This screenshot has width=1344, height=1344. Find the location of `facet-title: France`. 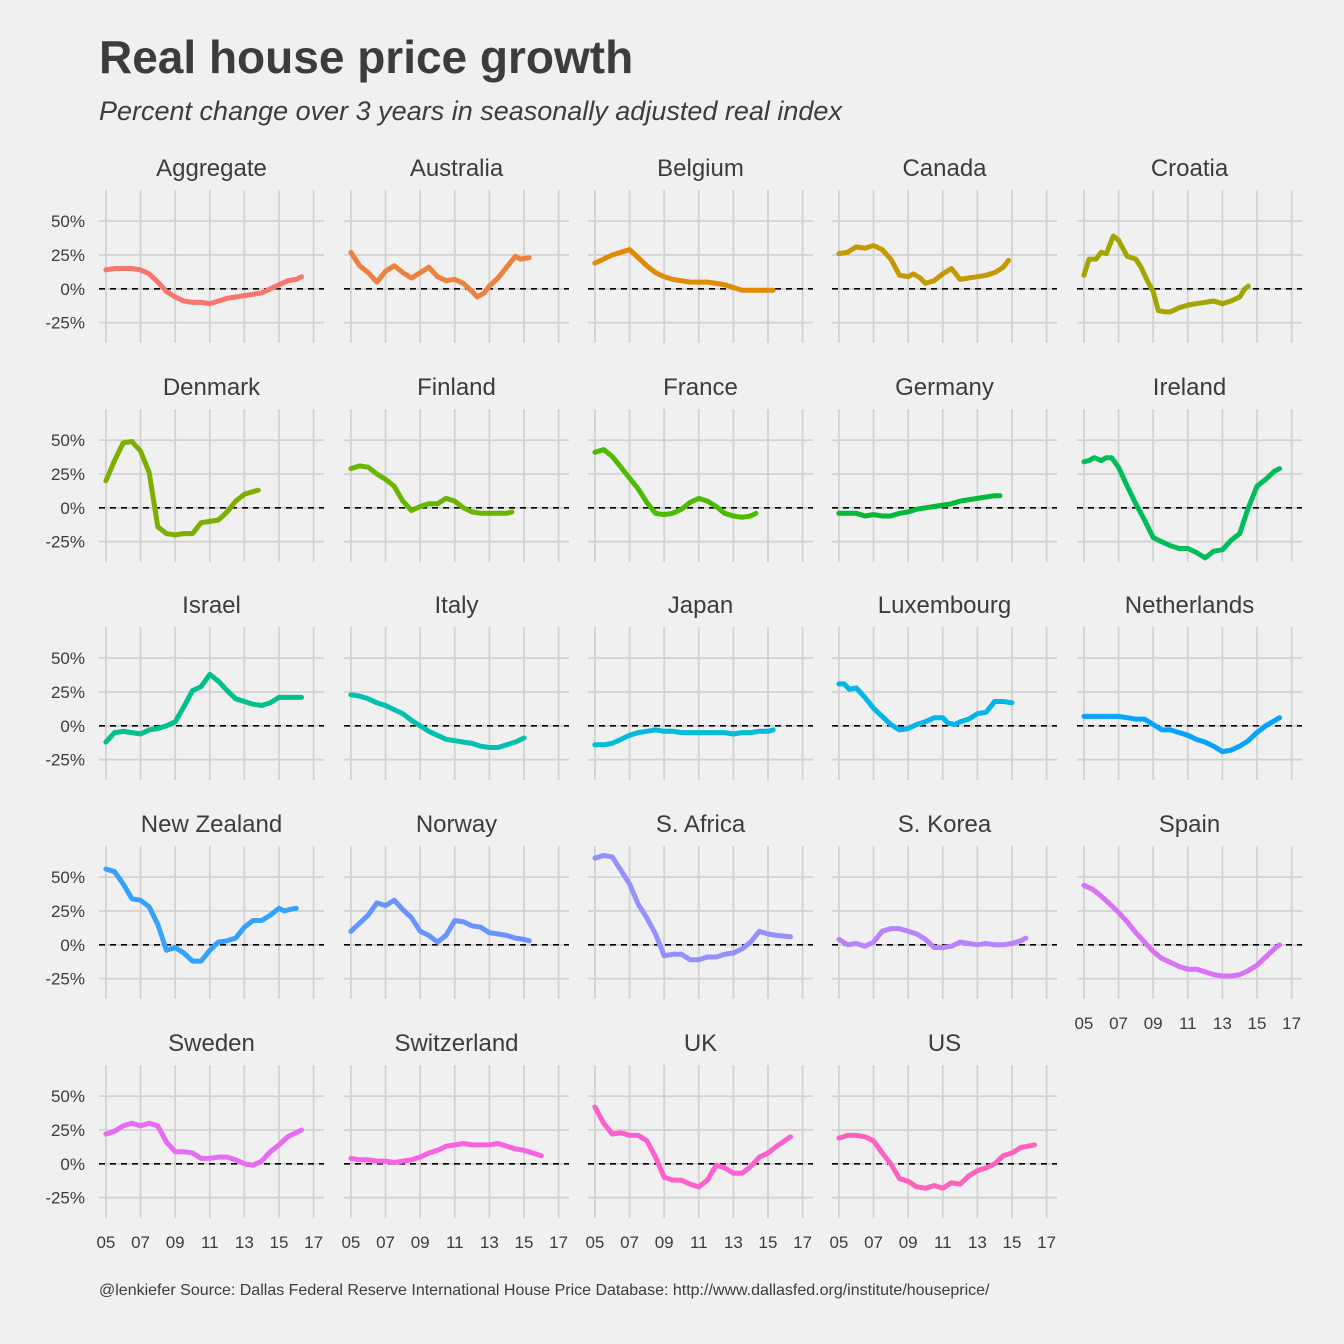

facet-title: France is located at coordinates (700, 387).